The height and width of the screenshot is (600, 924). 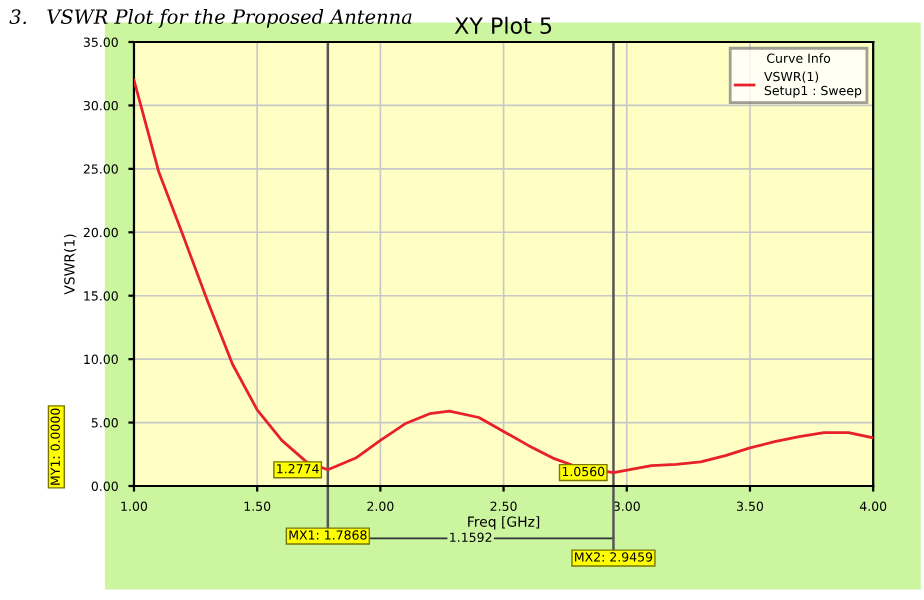 What do you see at coordinates (503, 25) in the screenshot?
I see `chart-title: XY Plot 5` at bounding box center [503, 25].